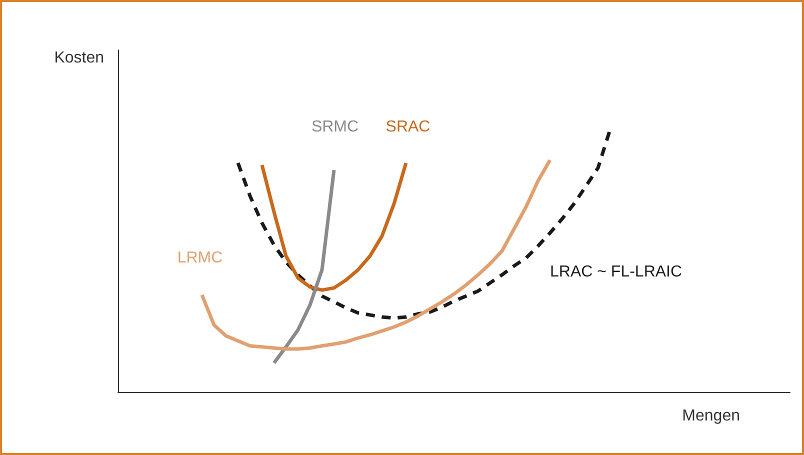 This screenshot has width=804, height=455. I want to click on text: SRMC, so click(335, 127).